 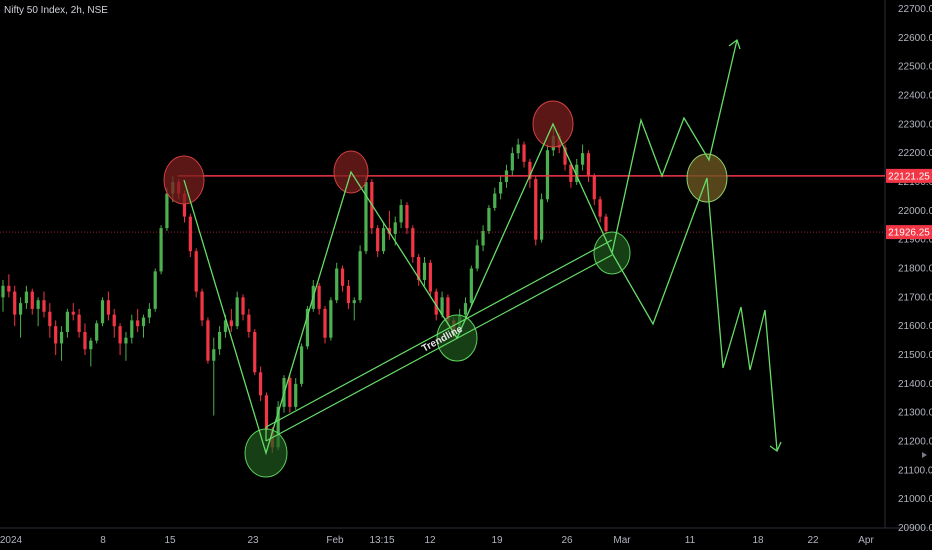 What do you see at coordinates (915, 413) in the screenshot?
I see `y-tick-label: 21300.00` at bounding box center [915, 413].